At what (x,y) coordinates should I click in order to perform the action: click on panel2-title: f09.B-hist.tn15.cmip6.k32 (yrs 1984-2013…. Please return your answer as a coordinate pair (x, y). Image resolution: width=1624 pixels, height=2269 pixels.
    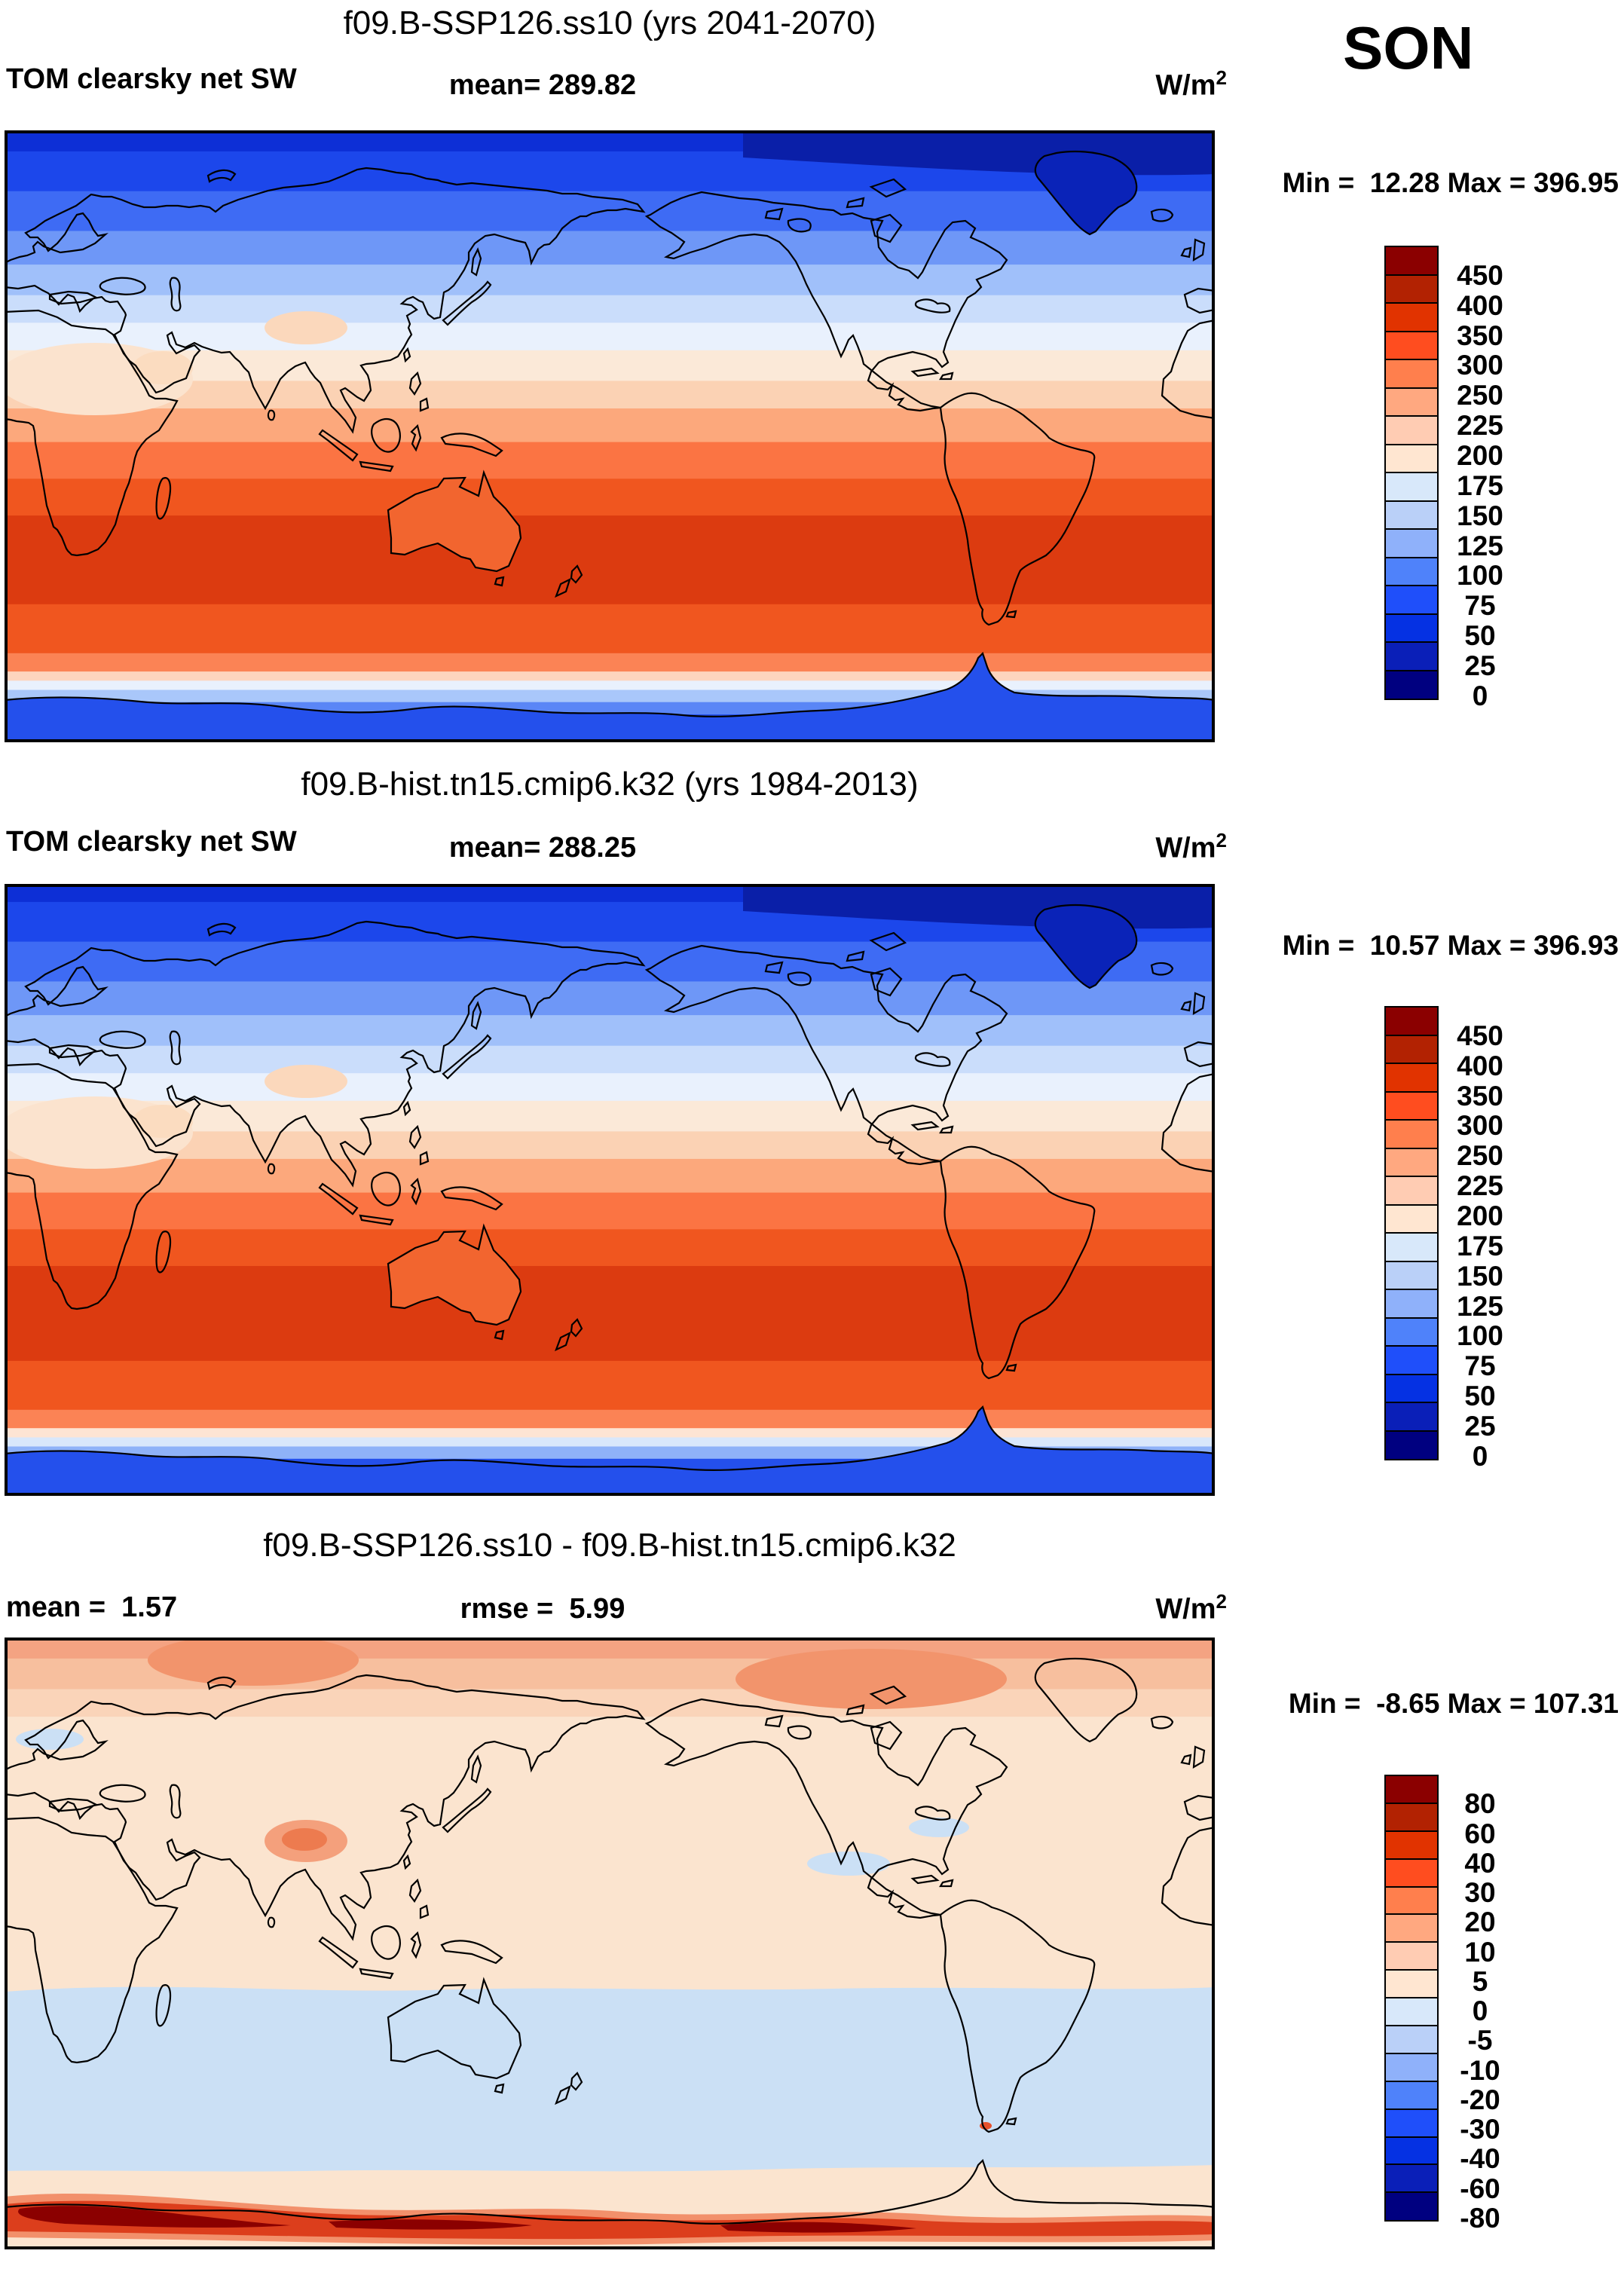
    Looking at the image, I should click on (610, 785).